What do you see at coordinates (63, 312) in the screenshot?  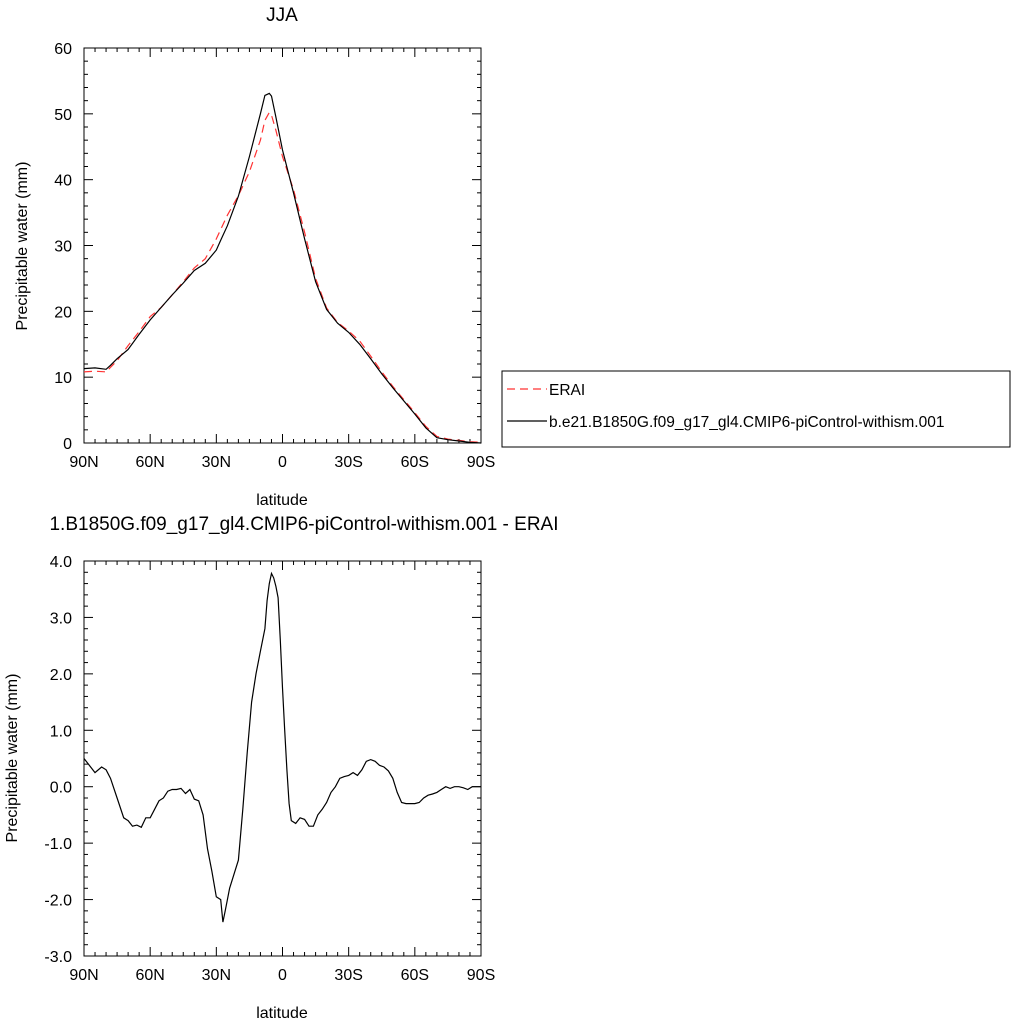 I see `y-tick-label: 20` at bounding box center [63, 312].